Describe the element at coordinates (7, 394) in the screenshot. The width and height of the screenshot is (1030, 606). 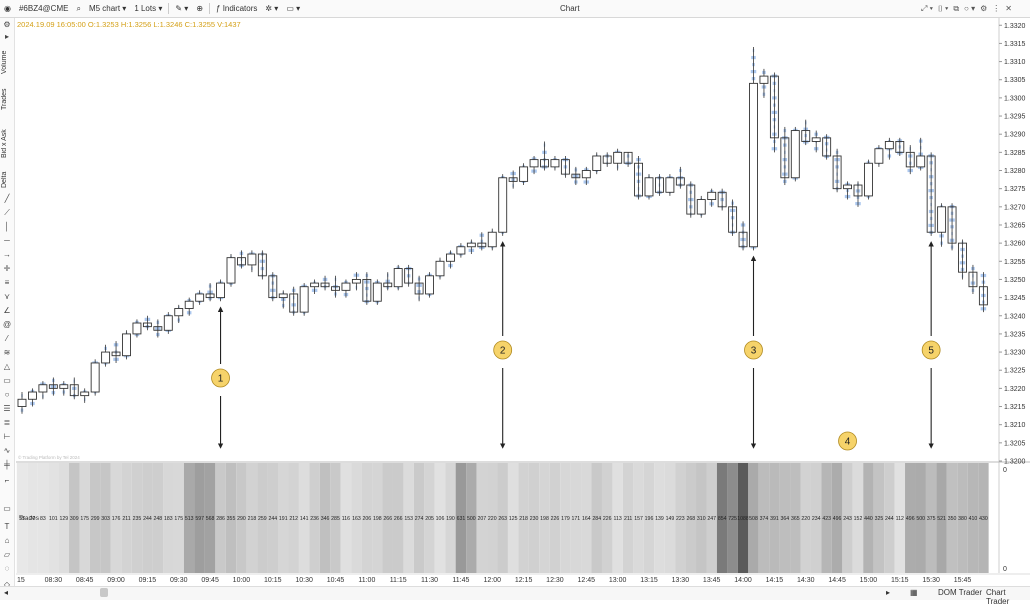
I see `ellipse-tool-icon: ○` at that location.